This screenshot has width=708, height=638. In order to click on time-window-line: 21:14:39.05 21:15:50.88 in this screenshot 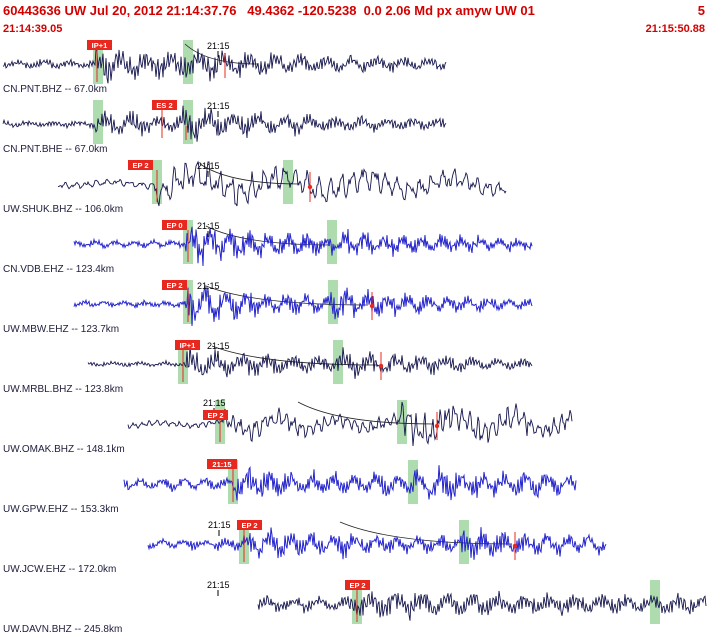, I will do `click(354, 29)`.